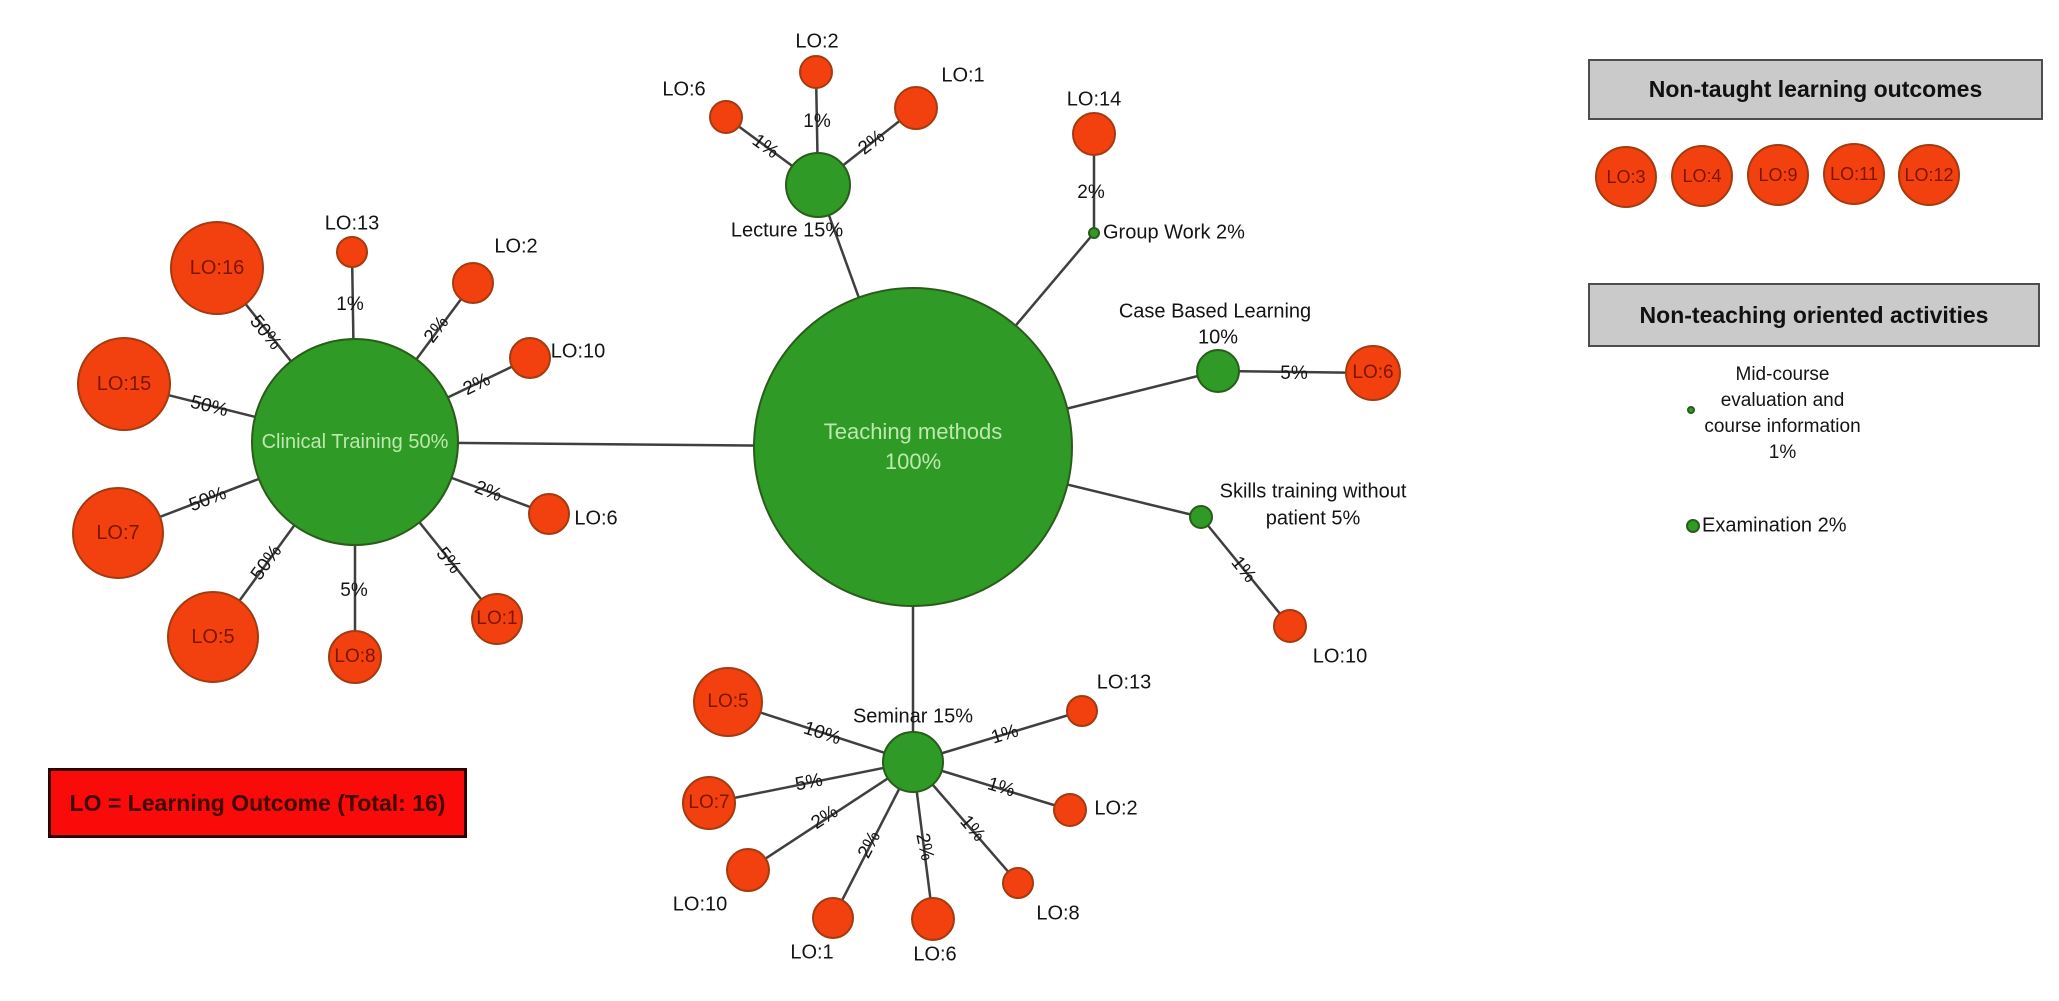  Describe the element at coordinates (1340, 656) in the screenshot. I see `node-skills-lo10-label: LO:10` at that location.